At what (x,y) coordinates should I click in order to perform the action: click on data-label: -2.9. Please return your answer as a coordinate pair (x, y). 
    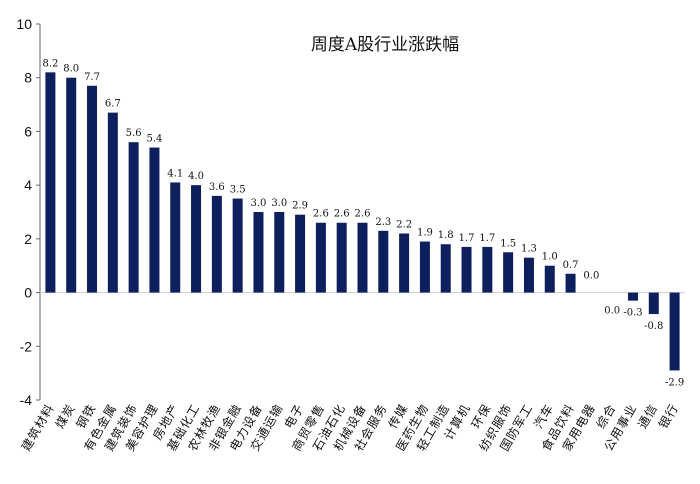
    Looking at the image, I should click on (674, 382).